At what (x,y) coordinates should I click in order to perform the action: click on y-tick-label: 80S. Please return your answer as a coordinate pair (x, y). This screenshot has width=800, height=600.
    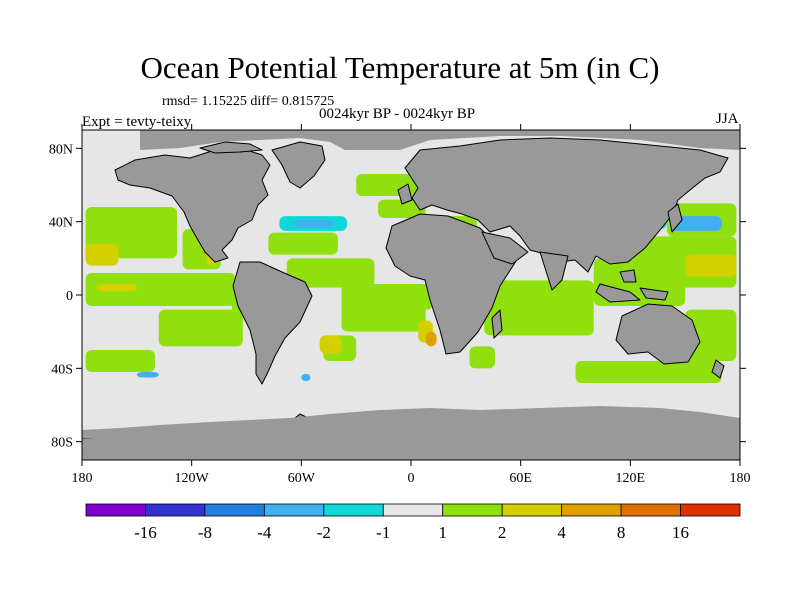
    Looking at the image, I should click on (62, 443).